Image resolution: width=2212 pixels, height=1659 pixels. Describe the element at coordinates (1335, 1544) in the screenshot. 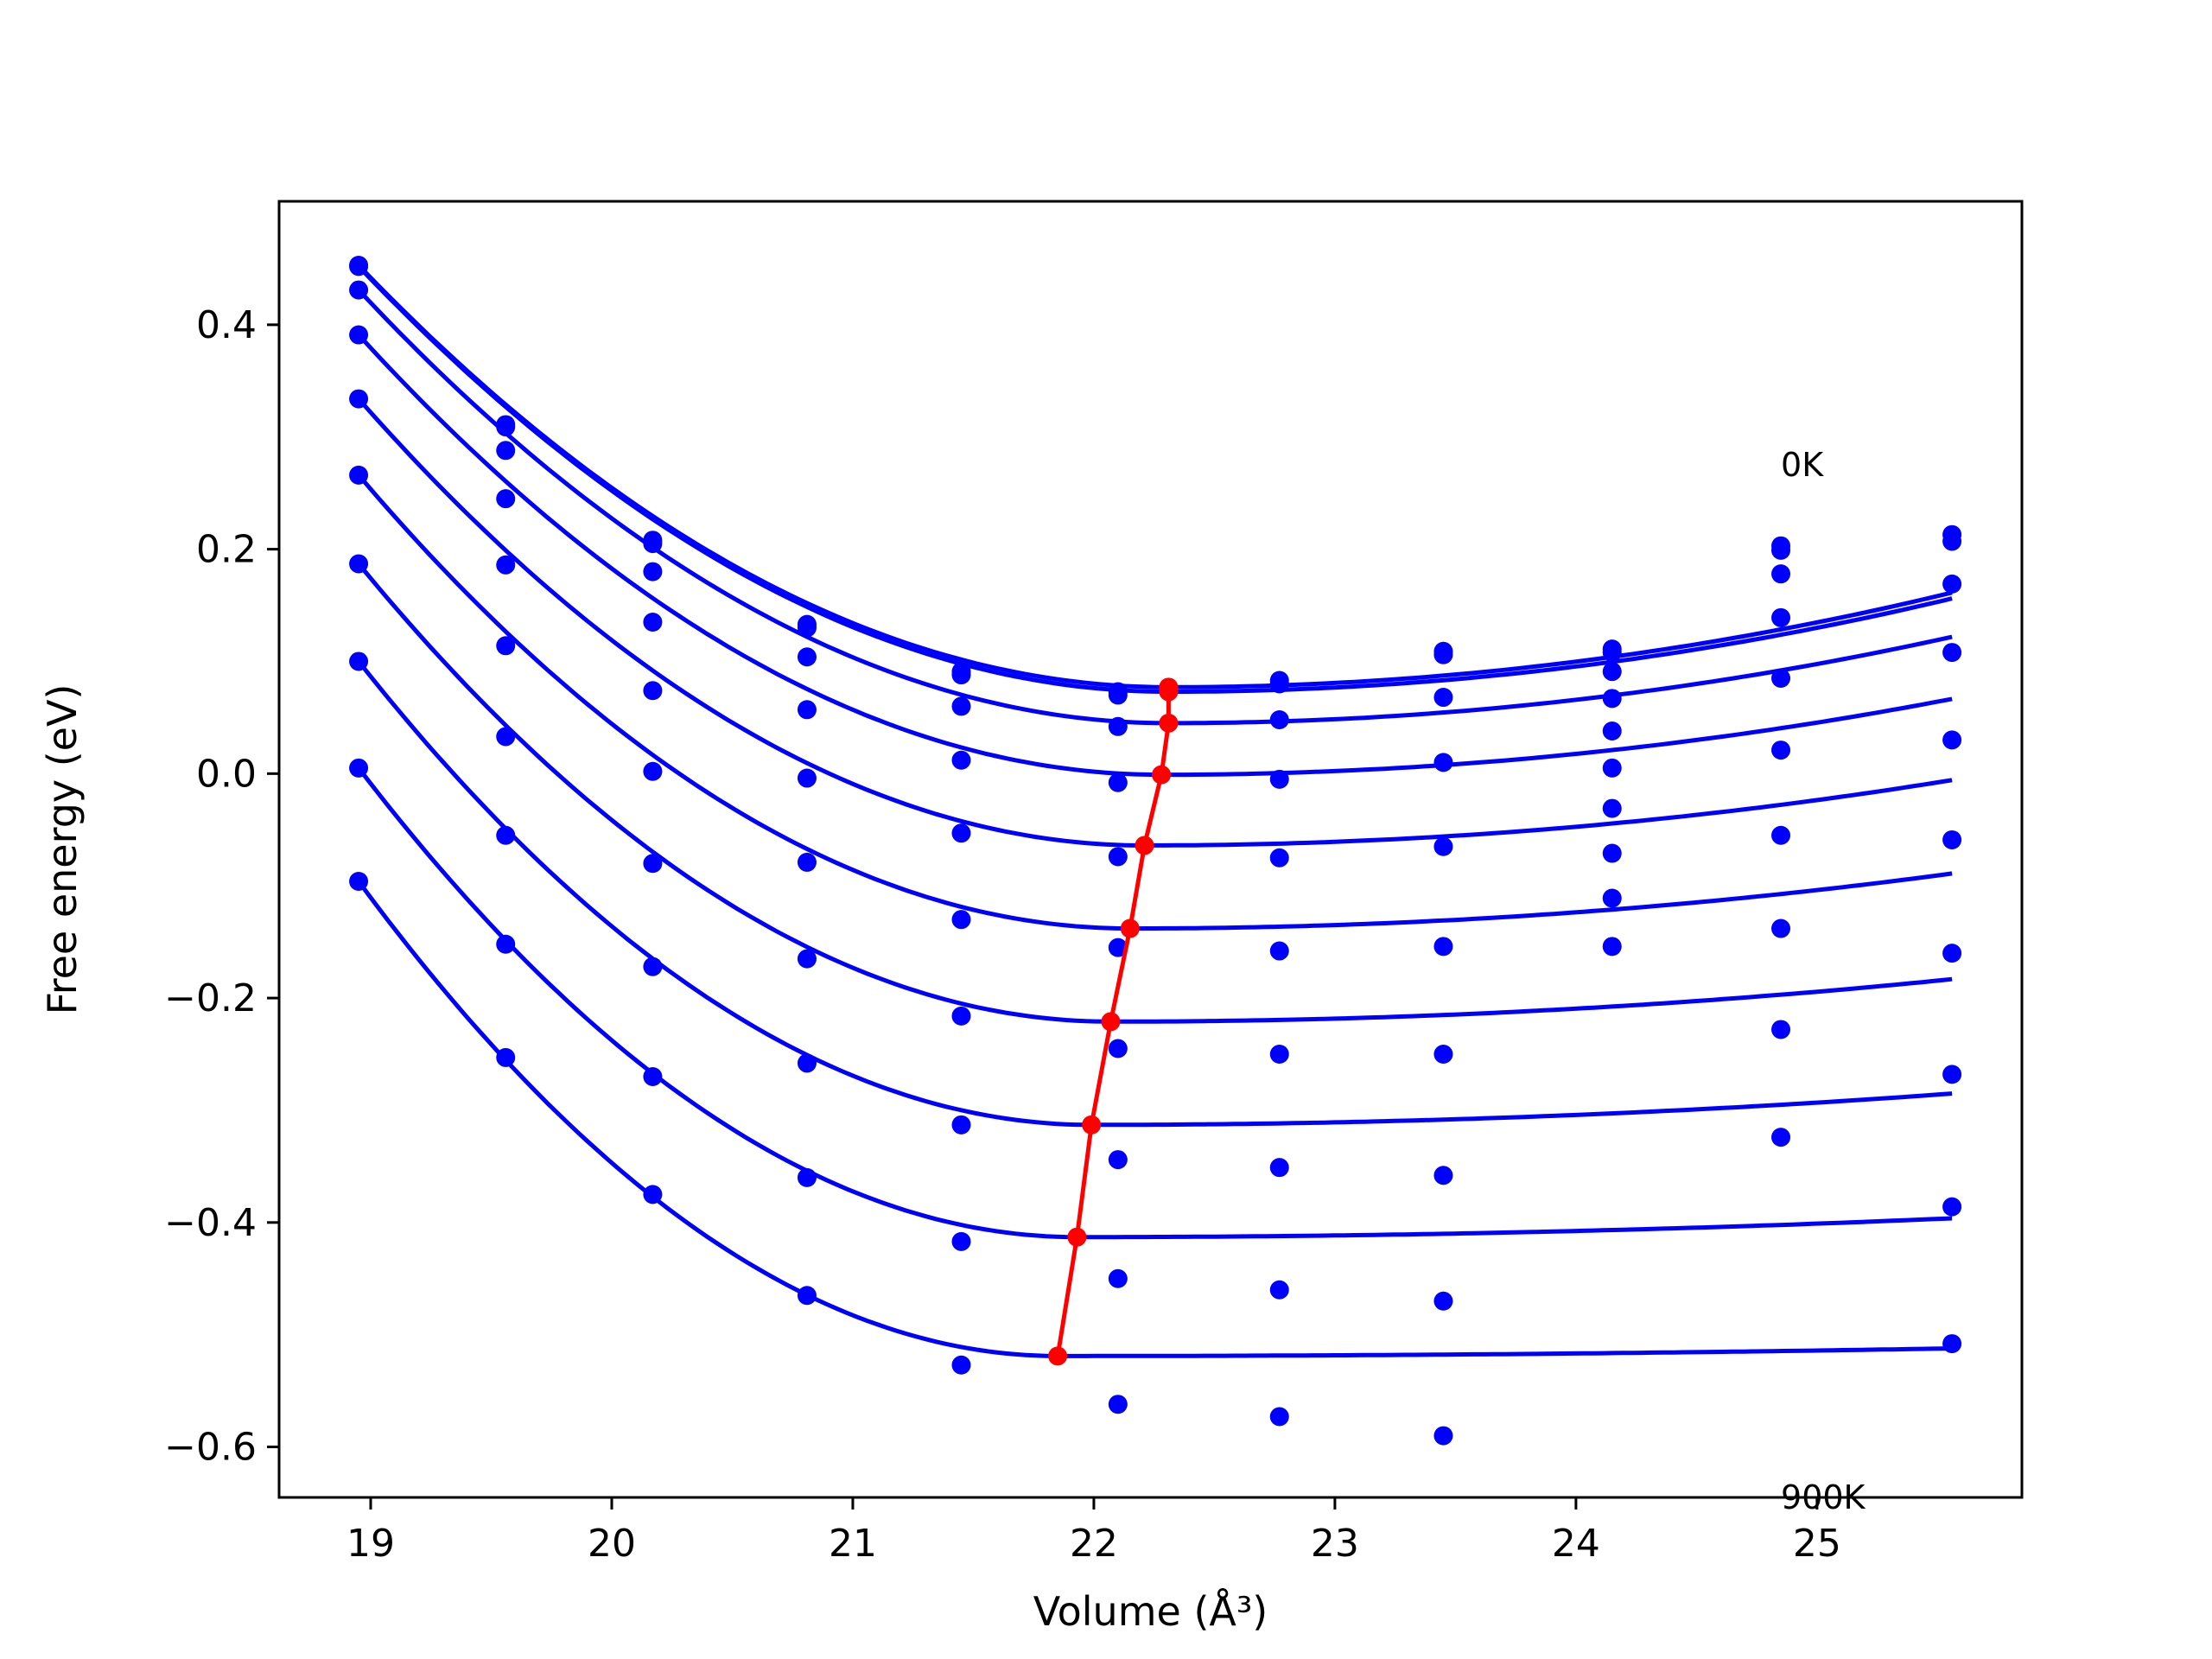

I see `x-tick-label: 23` at that location.